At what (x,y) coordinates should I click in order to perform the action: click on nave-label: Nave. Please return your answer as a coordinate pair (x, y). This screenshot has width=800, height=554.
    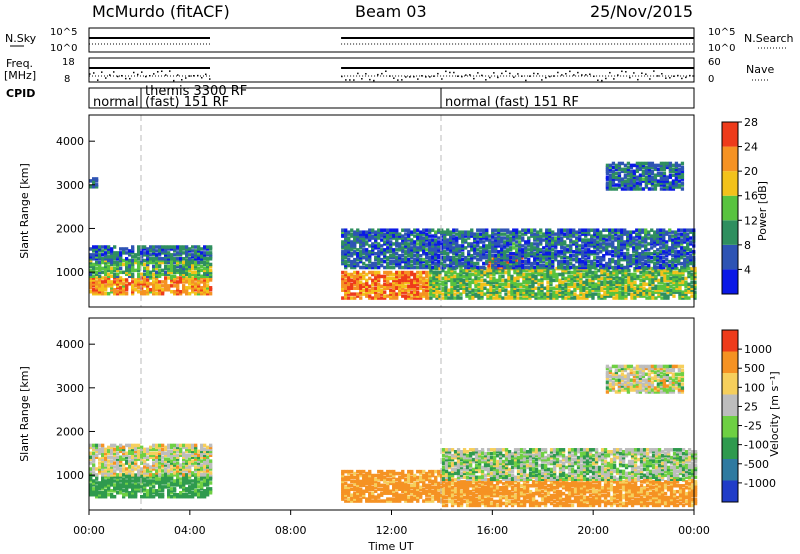
    Looking at the image, I should click on (760, 69).